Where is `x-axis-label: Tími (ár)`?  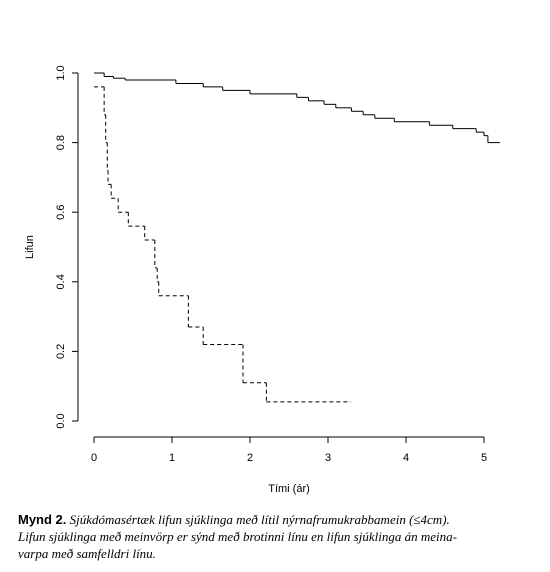
x-axis-label: Tími (ár) is located at coordinates (289, 489).